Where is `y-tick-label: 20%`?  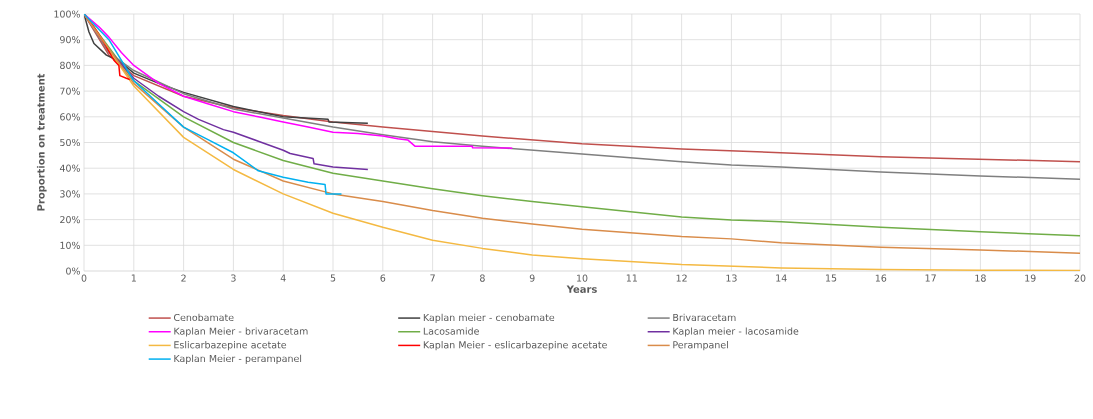
y-tick-label: 20% is located at coordinates (70, 220).